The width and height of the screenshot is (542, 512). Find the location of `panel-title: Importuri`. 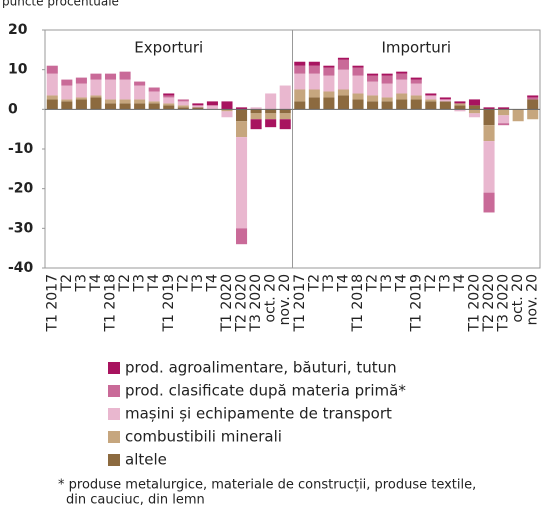

panel-title: Importuri is located at coordinates (416, 48).